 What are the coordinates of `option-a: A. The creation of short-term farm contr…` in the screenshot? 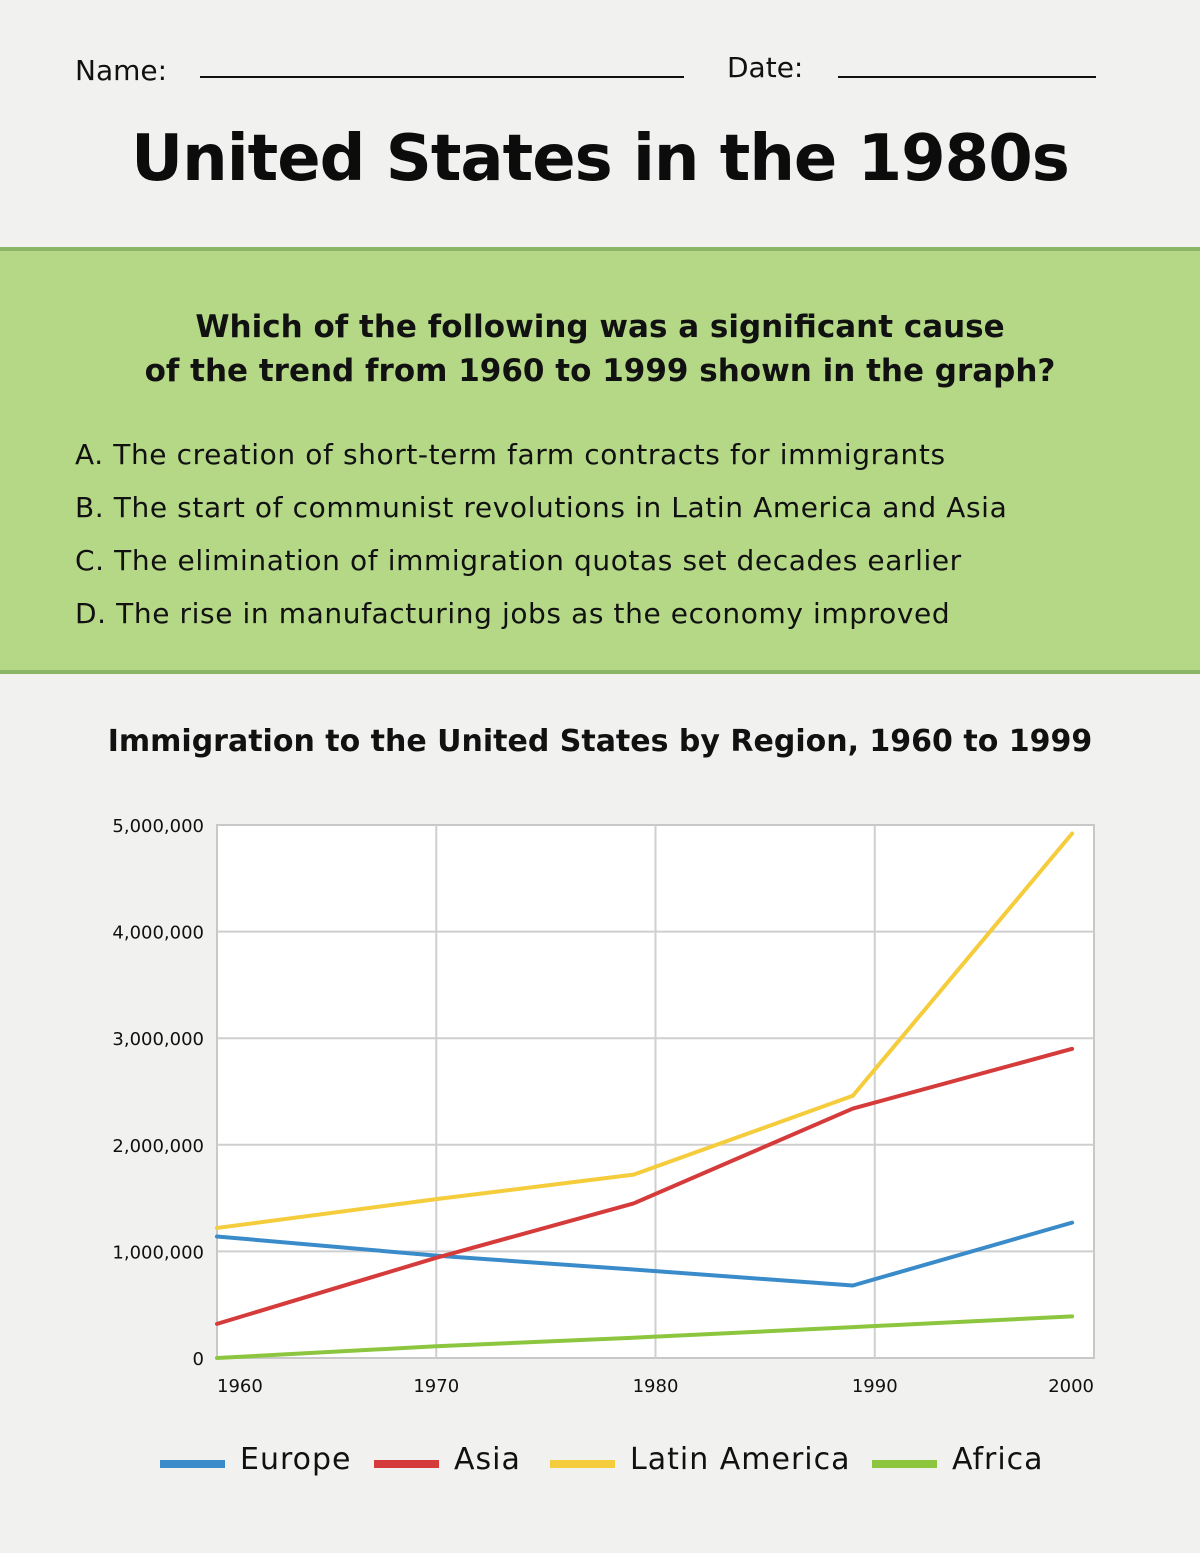 It's located at (510, 454).